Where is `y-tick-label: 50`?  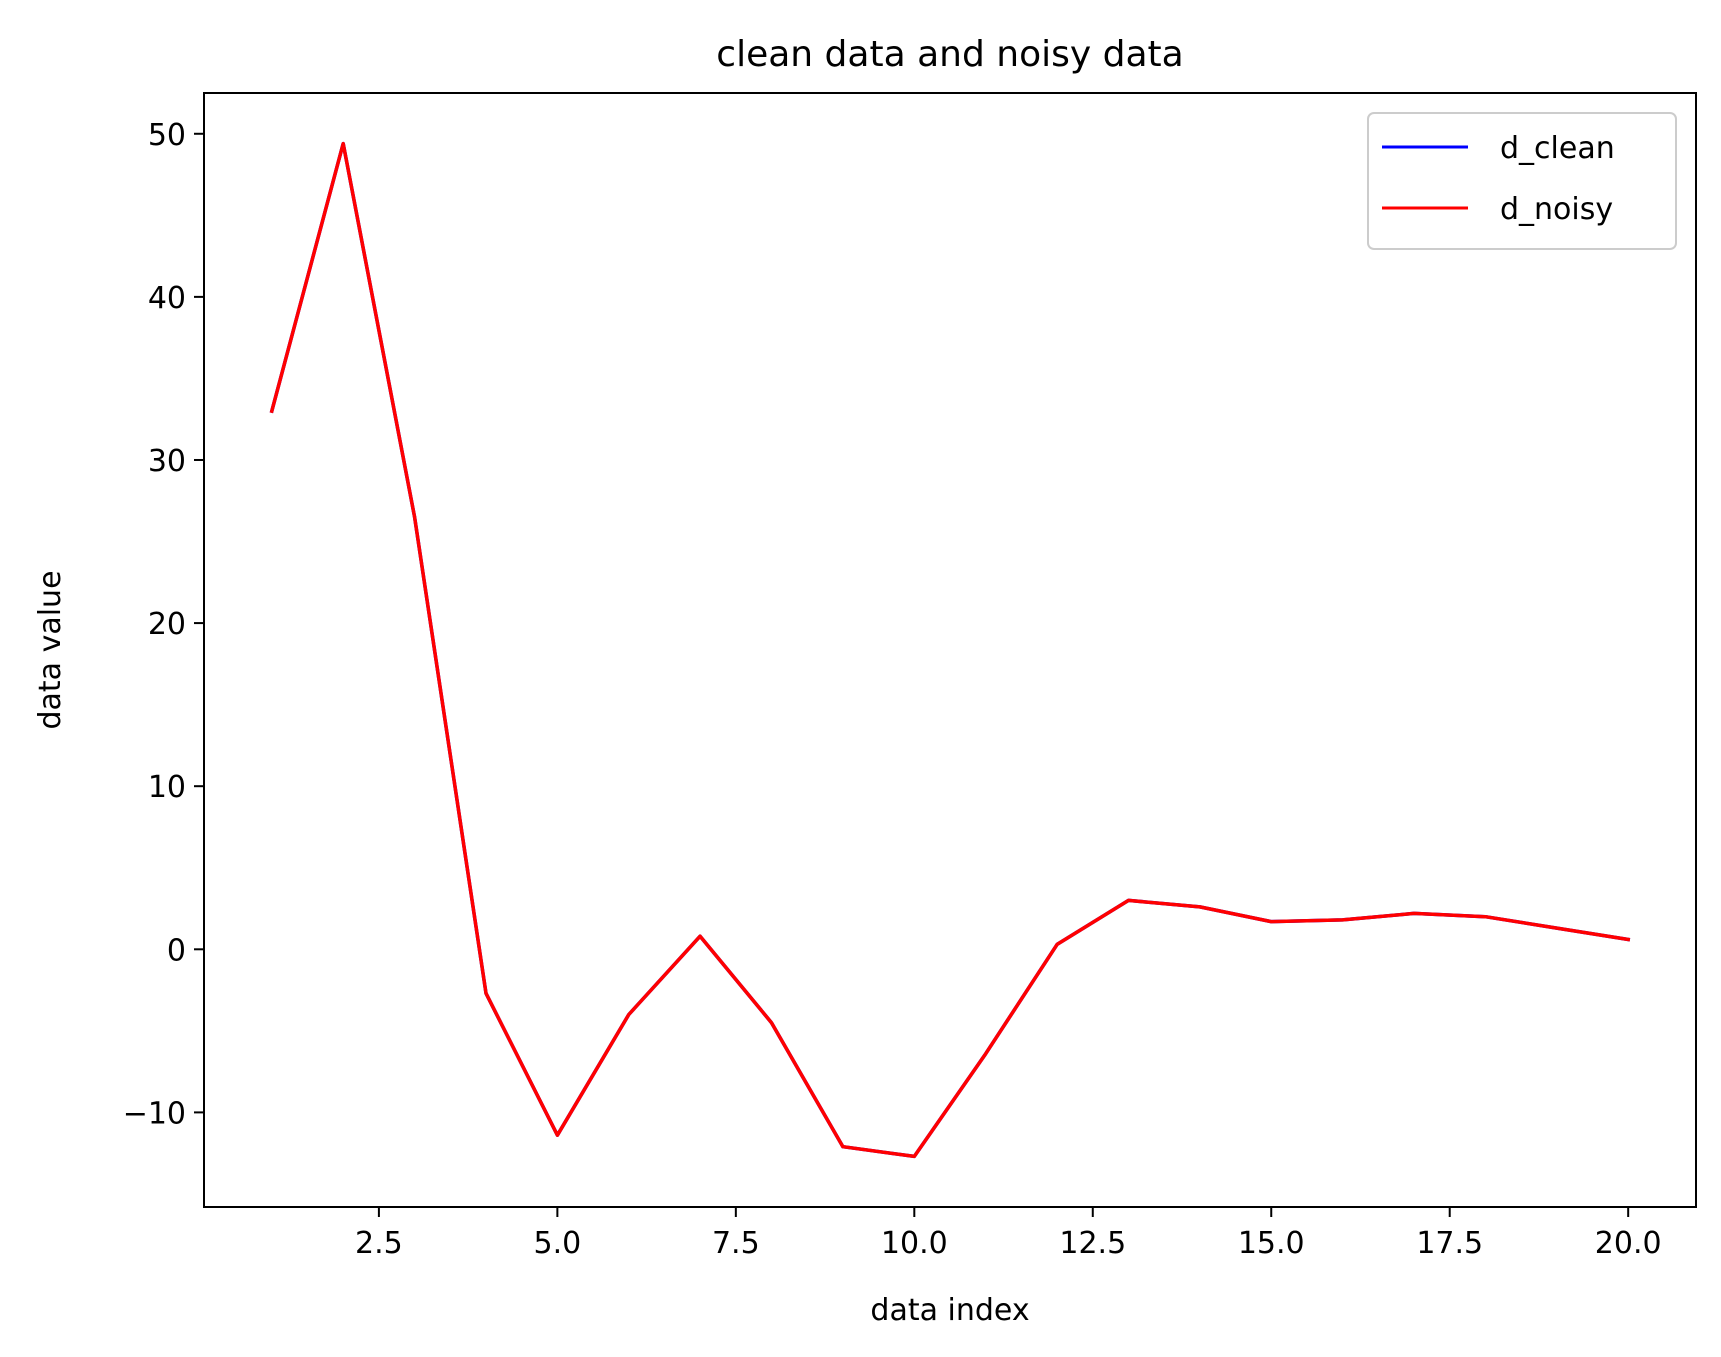 y-tick-label: 50 is located at coordinates (167, 135).